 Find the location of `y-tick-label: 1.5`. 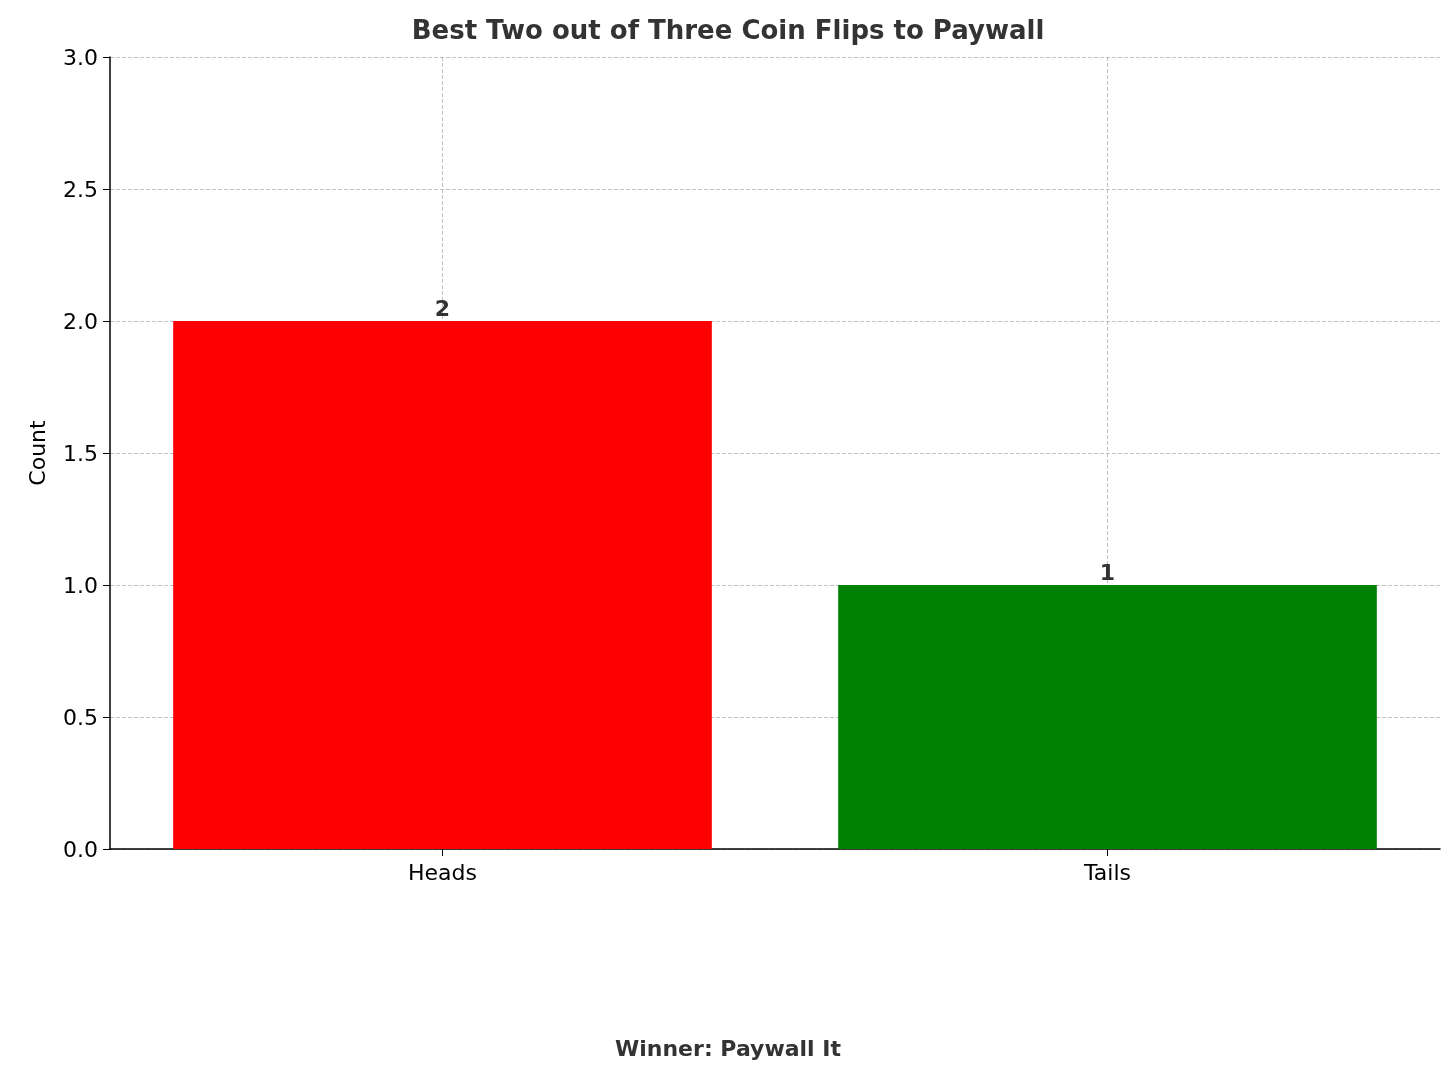

y-tick-label: 1.5 is located at coordinates (80, 453).